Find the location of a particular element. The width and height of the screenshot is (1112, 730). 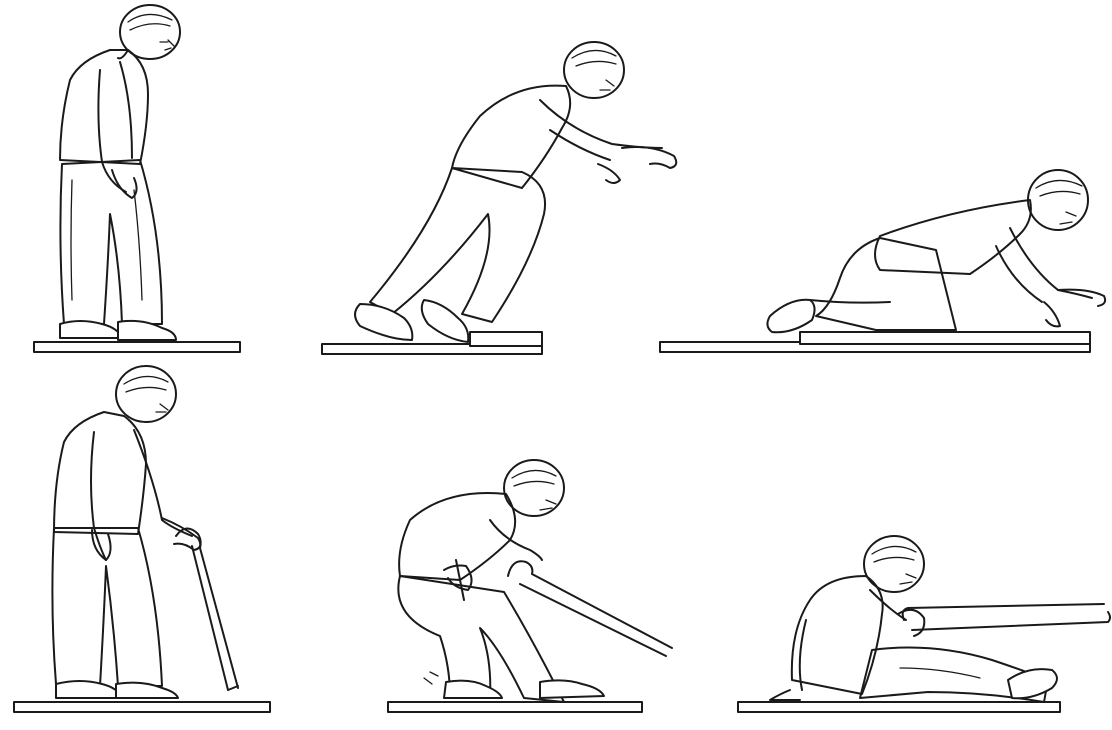

elderly-man-standing-icon is located at coordinates (120, 172).